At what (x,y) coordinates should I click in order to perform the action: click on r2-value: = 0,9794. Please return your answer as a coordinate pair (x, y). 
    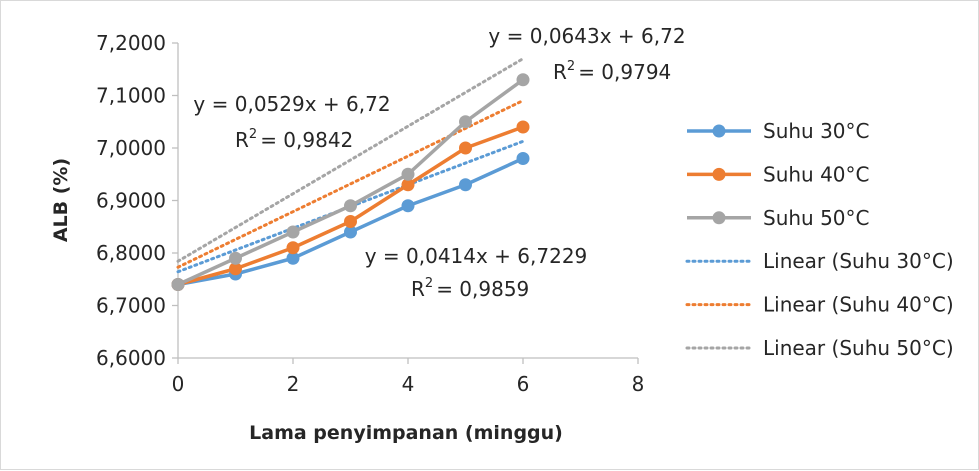
    Looking at the image, I should click on (624, 72).